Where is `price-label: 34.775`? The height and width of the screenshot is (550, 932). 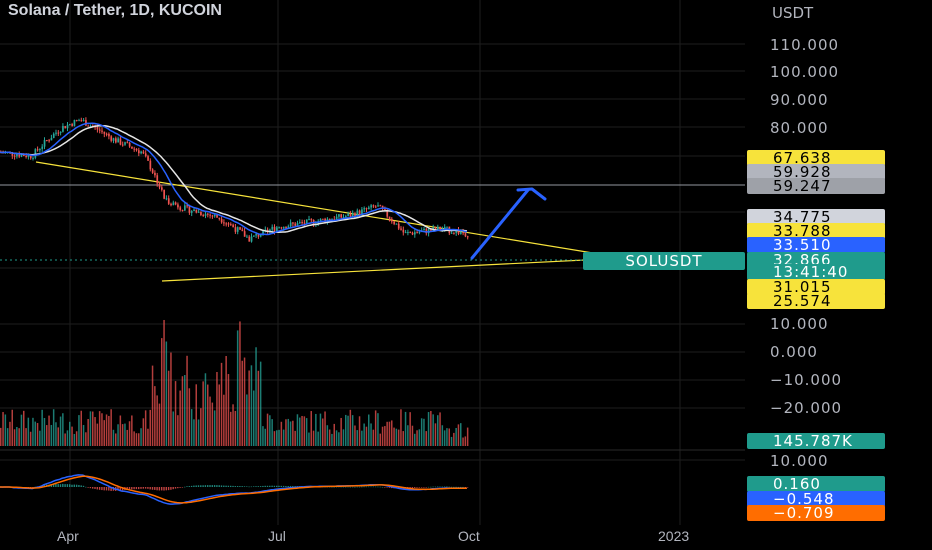
price-label: 34.775 is located at coordinates (816, 217).